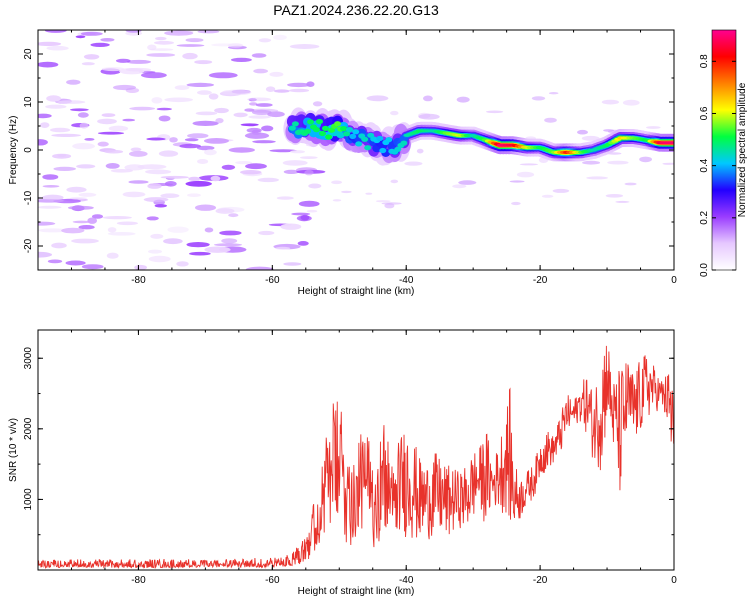 This screenshot has height=600, width=750. I want to click on y-tick-label: 0, so click(28, 150).